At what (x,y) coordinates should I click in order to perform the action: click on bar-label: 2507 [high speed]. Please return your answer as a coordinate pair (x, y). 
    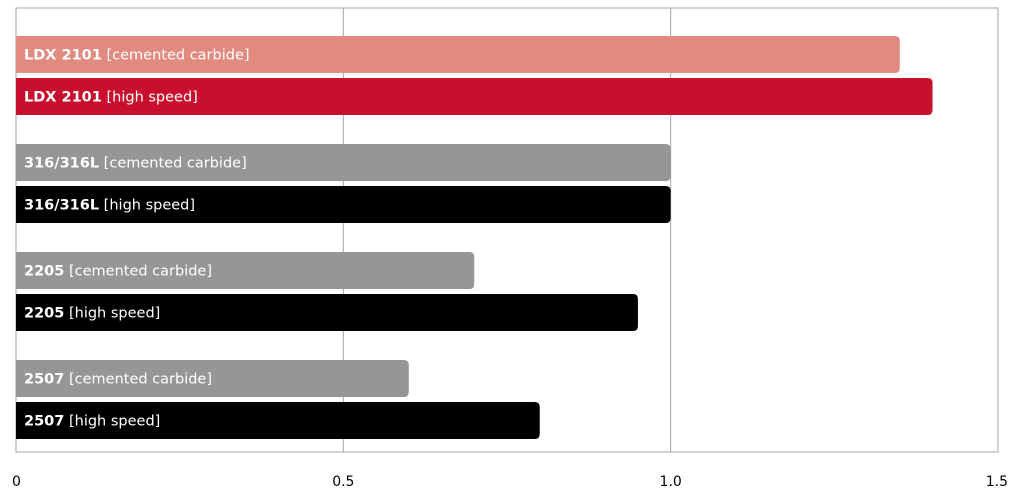
    Looking at the image, I should click on (92, 422).